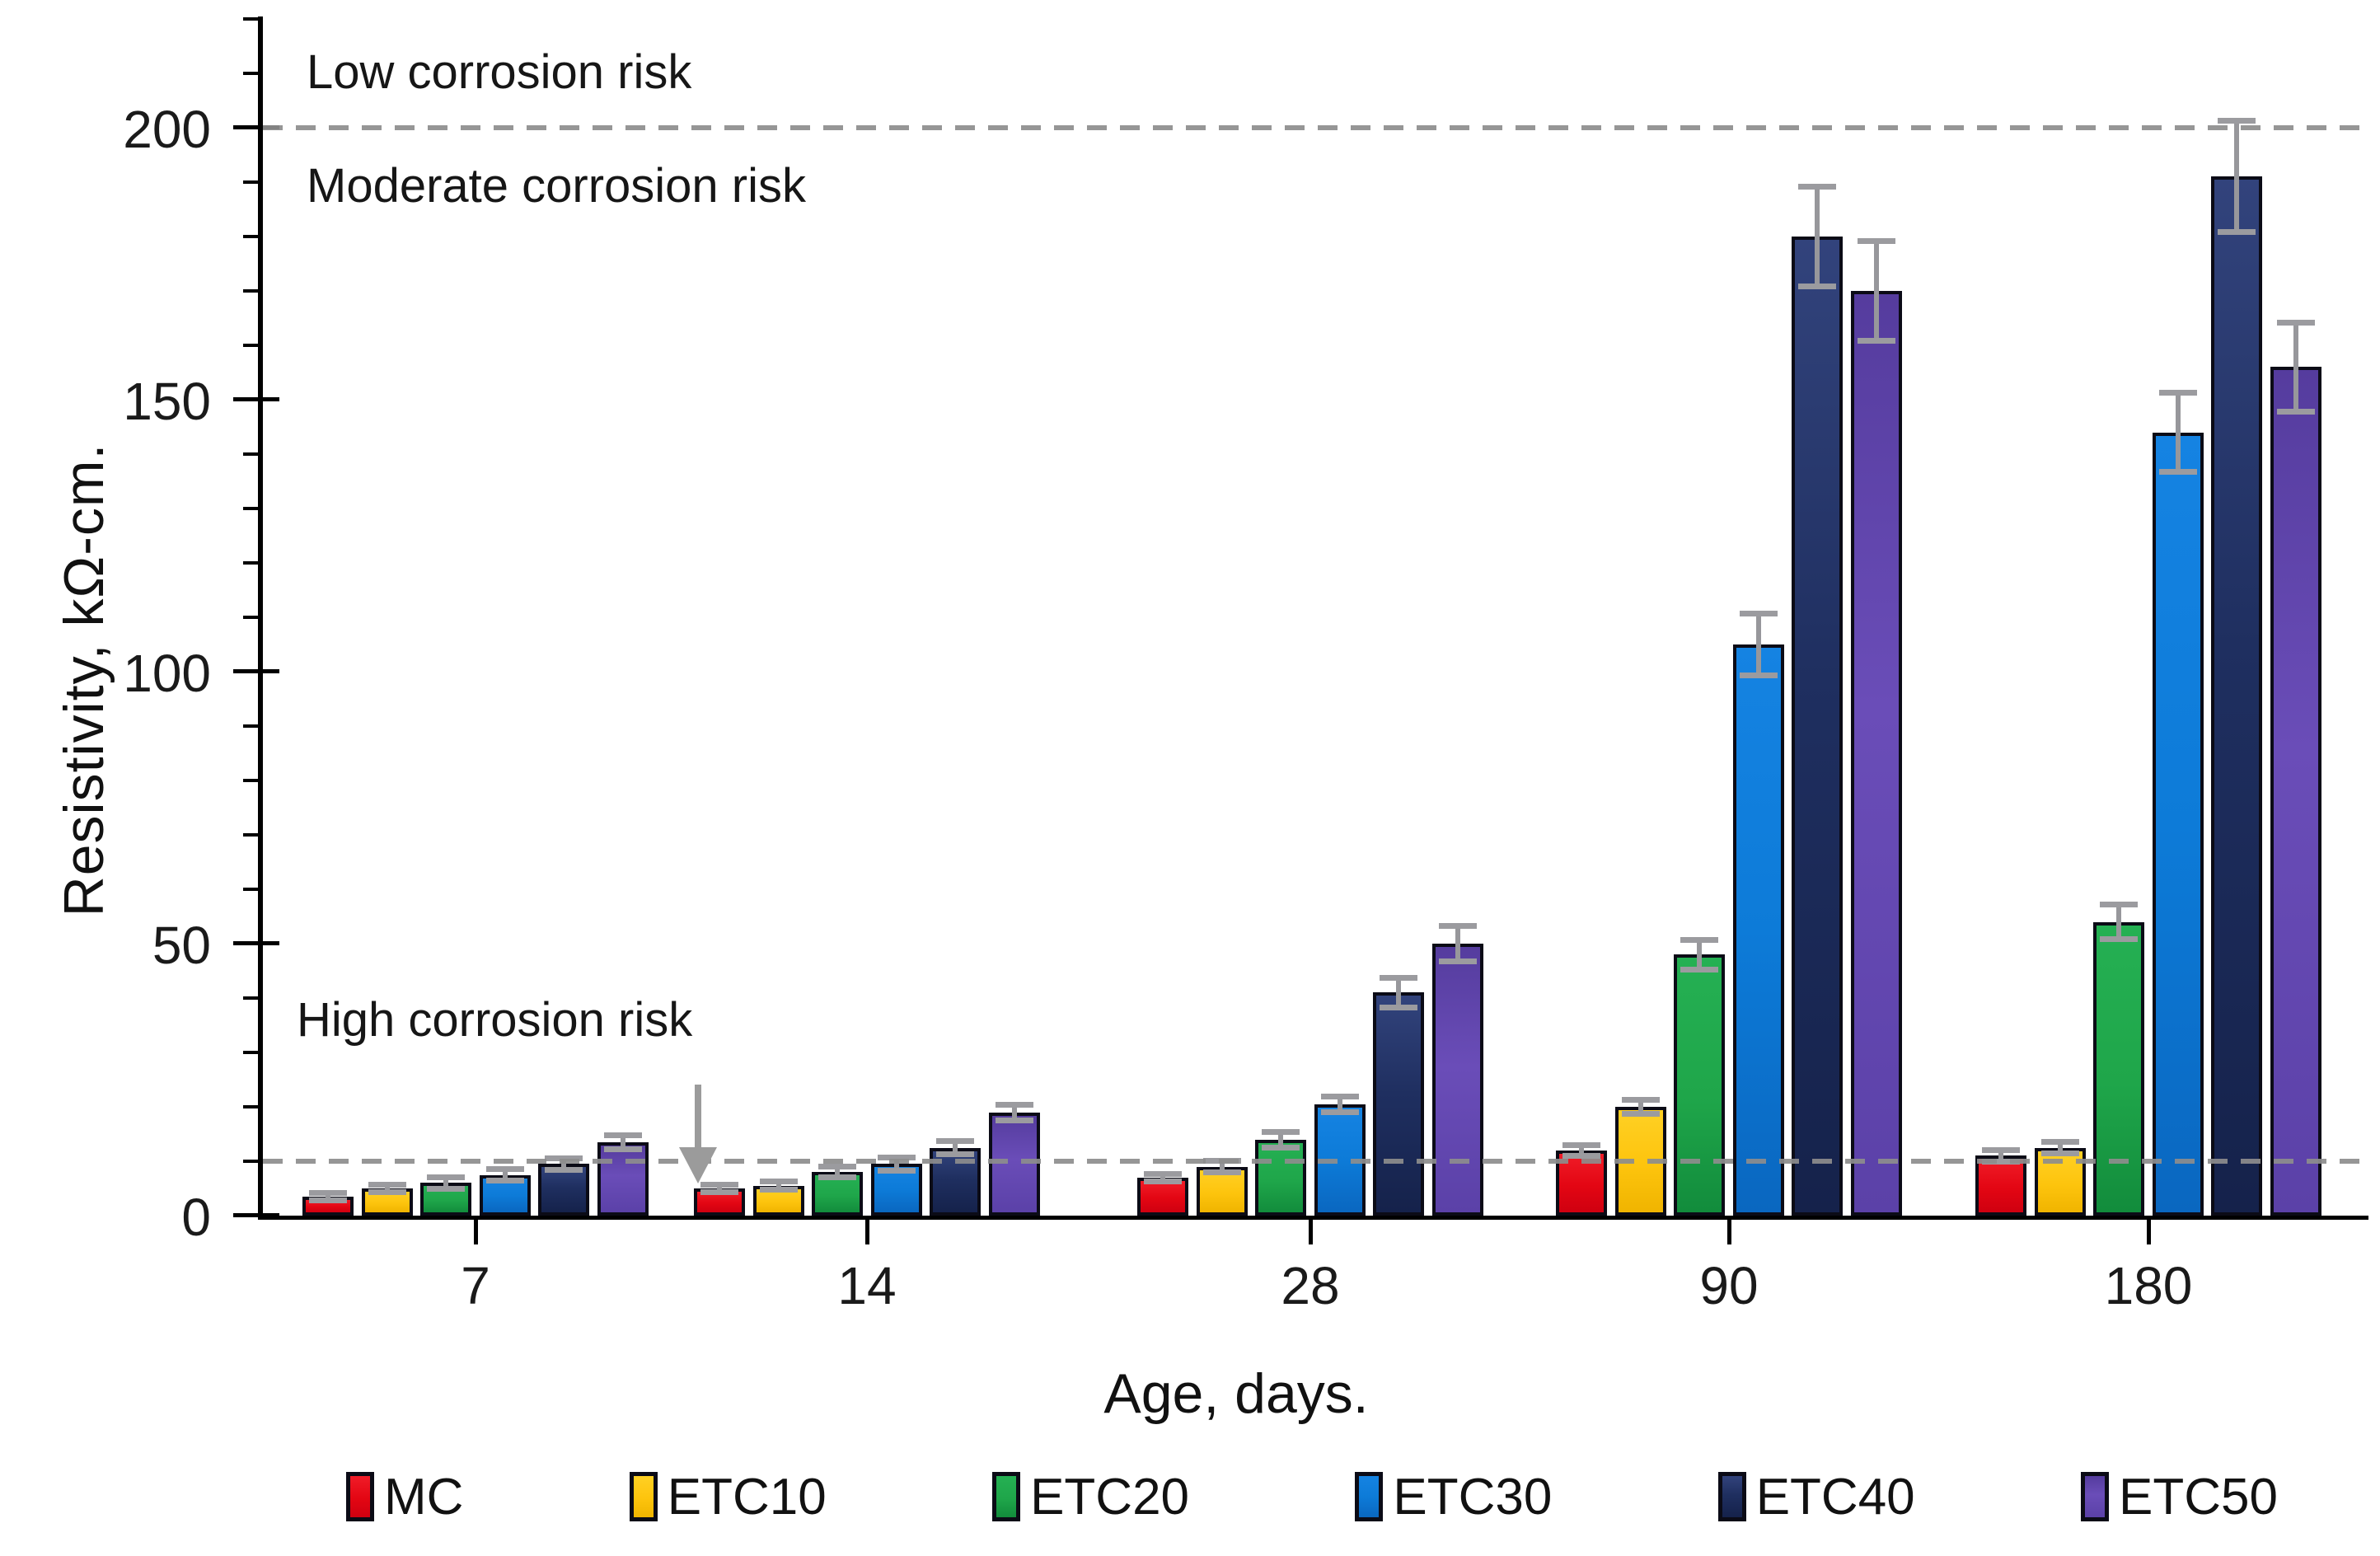 Image resolution: width=2380 pixels, height=1556 pixels. I want to click on x-tick-label: 14, so click(867, 1285).